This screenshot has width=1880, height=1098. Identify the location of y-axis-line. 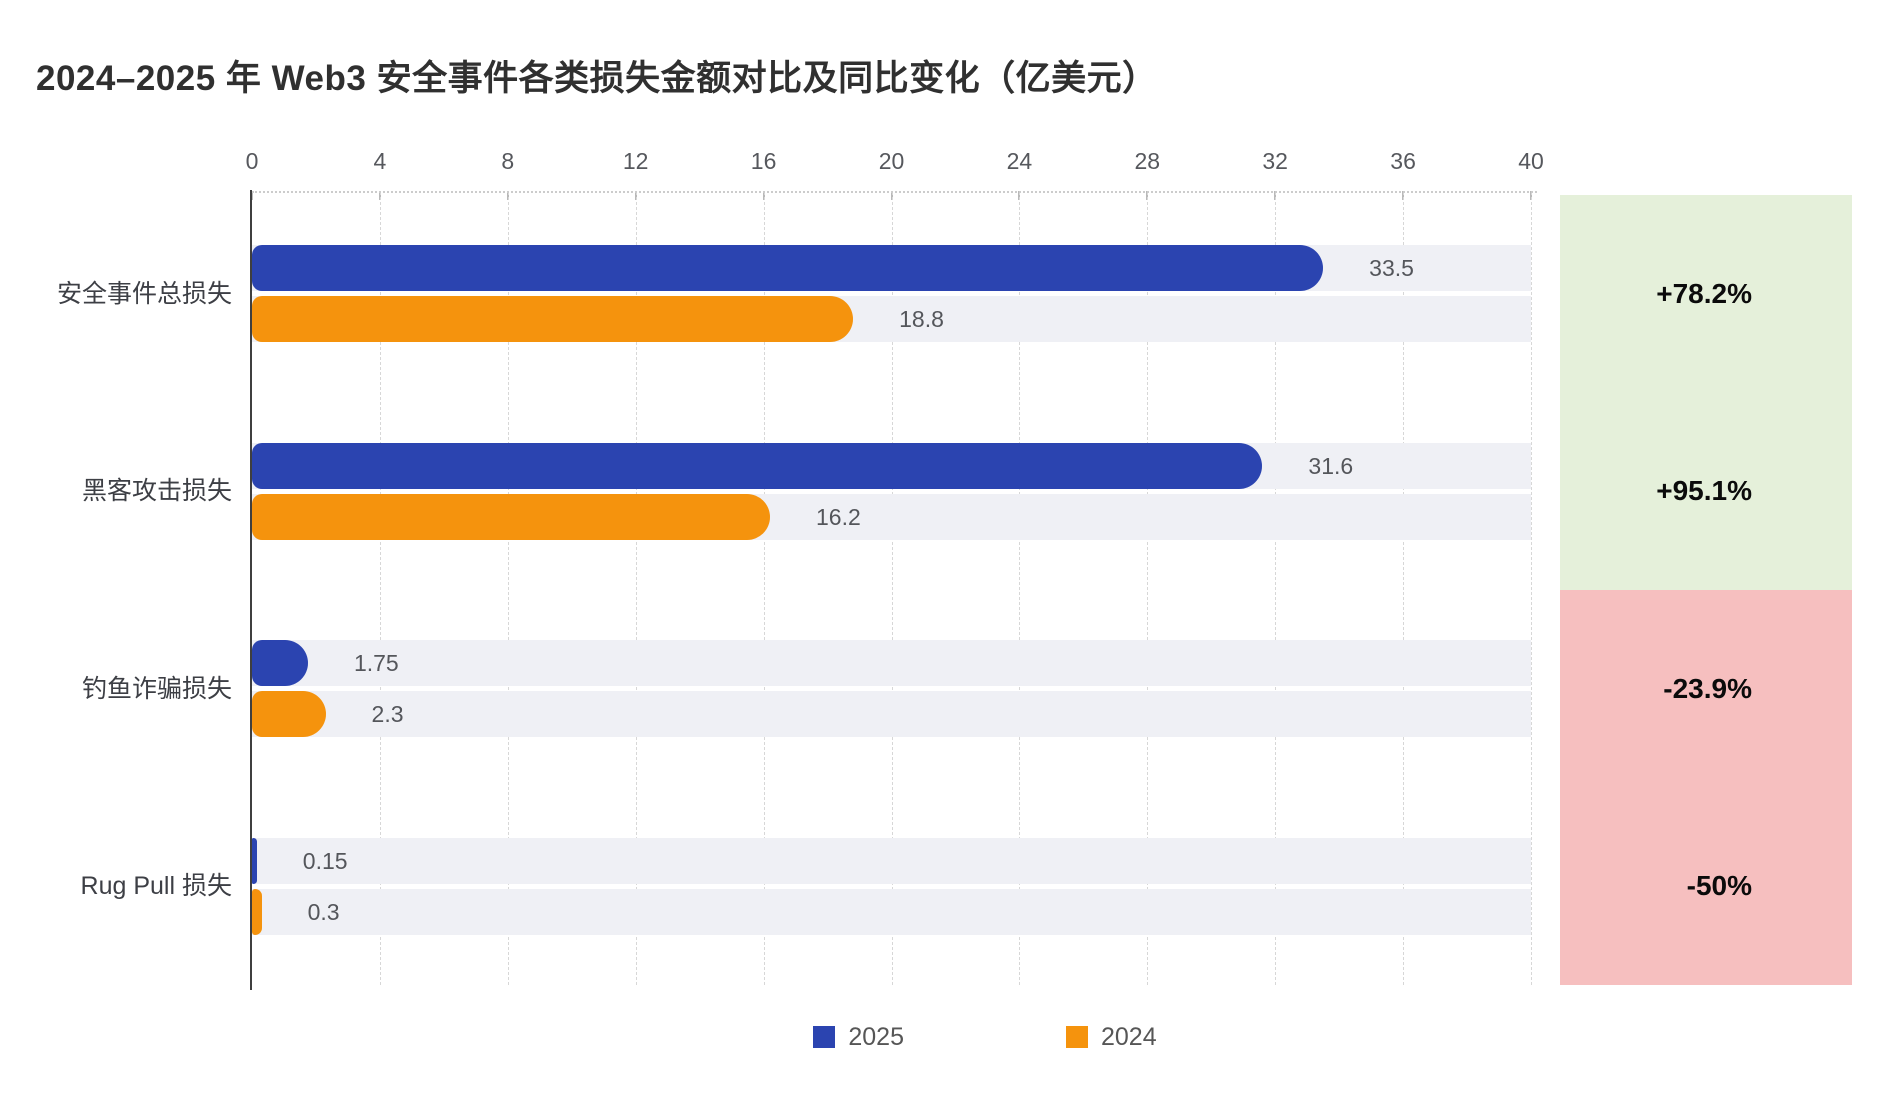
(251, 590).